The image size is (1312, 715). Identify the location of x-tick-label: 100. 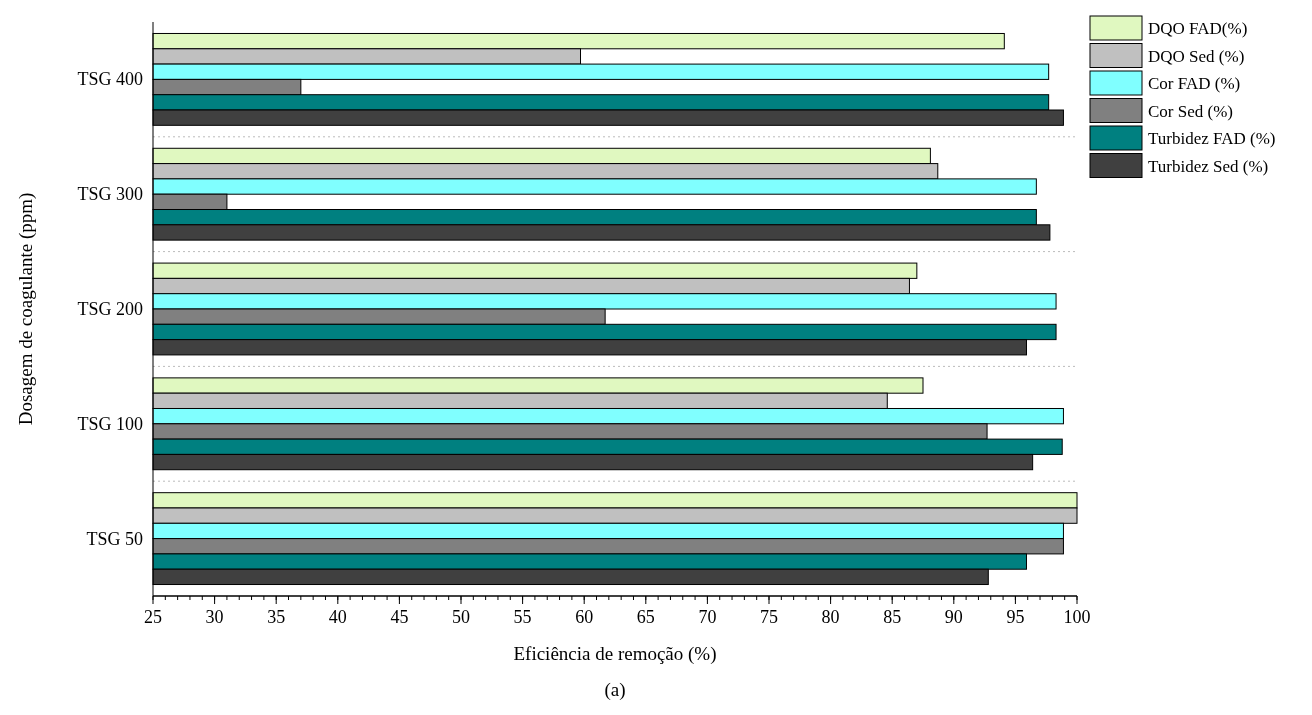
(1077, 617).